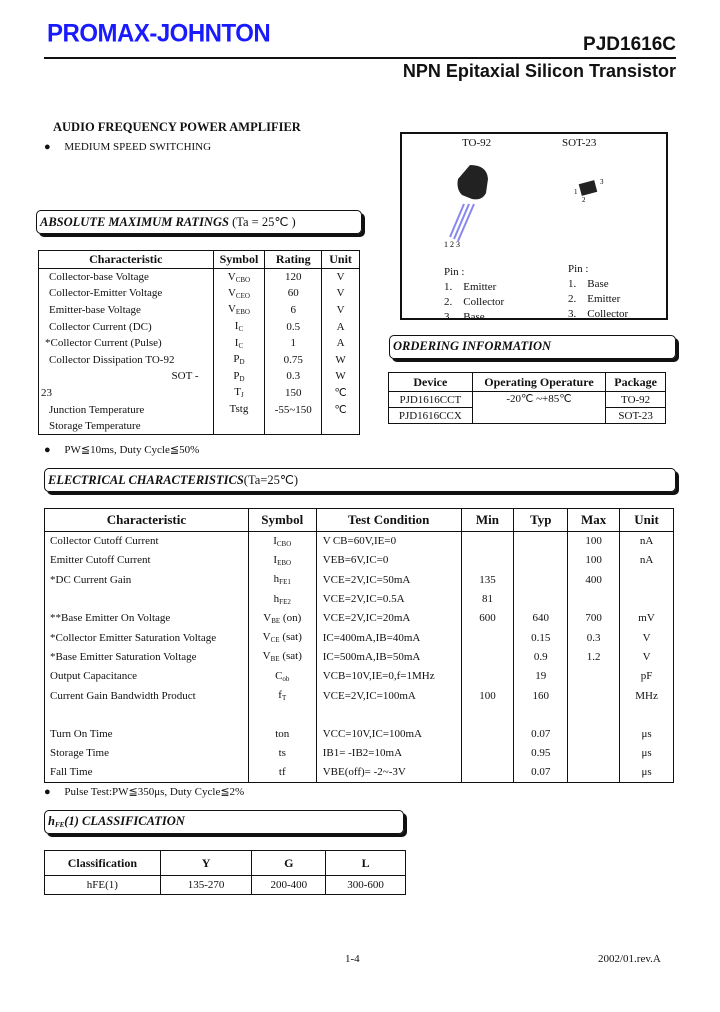 The width and height of the screenshot is (720, 1012). What do you see at coordinates (146, 541) in the screenshot?
I see `characteristic-cell: Collector Cutoff Current` at bounding box center [146, 541].